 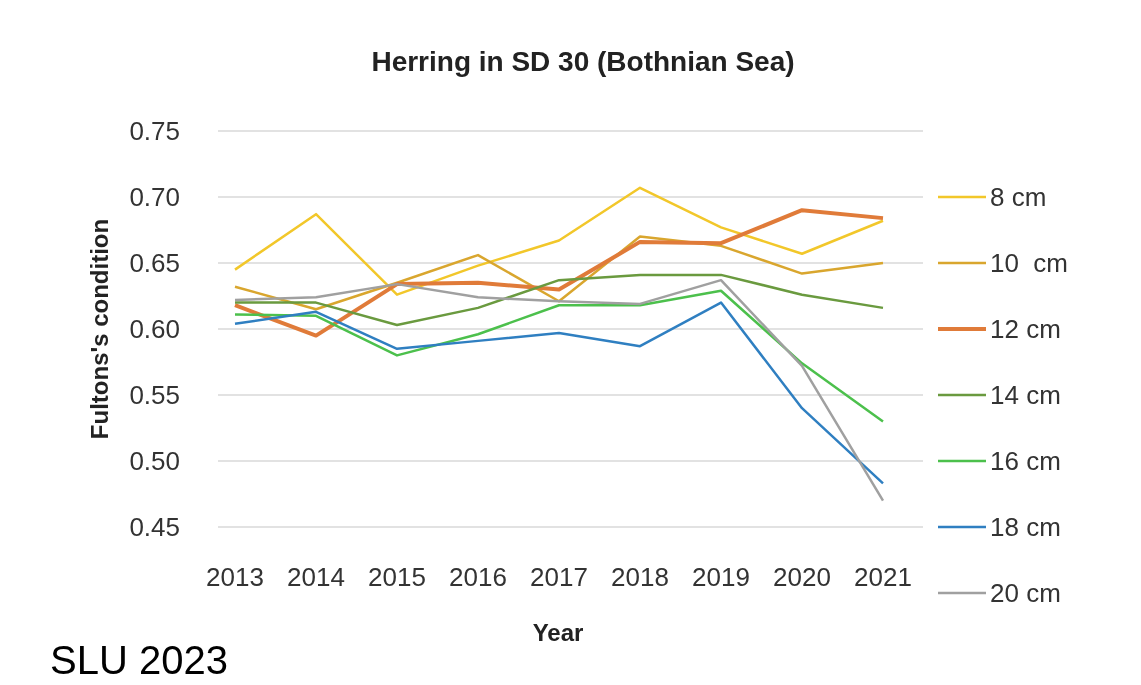 What do you see at coordinates (1025, 329) in the screenshot?
I see `legend-label: 12 cm` at bounding box center [1025, 329].